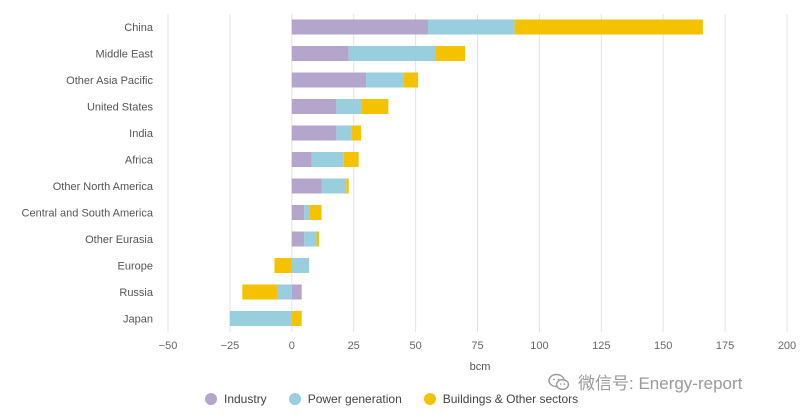  I want to click on category-label-africa: Africa, so click(139, 161).